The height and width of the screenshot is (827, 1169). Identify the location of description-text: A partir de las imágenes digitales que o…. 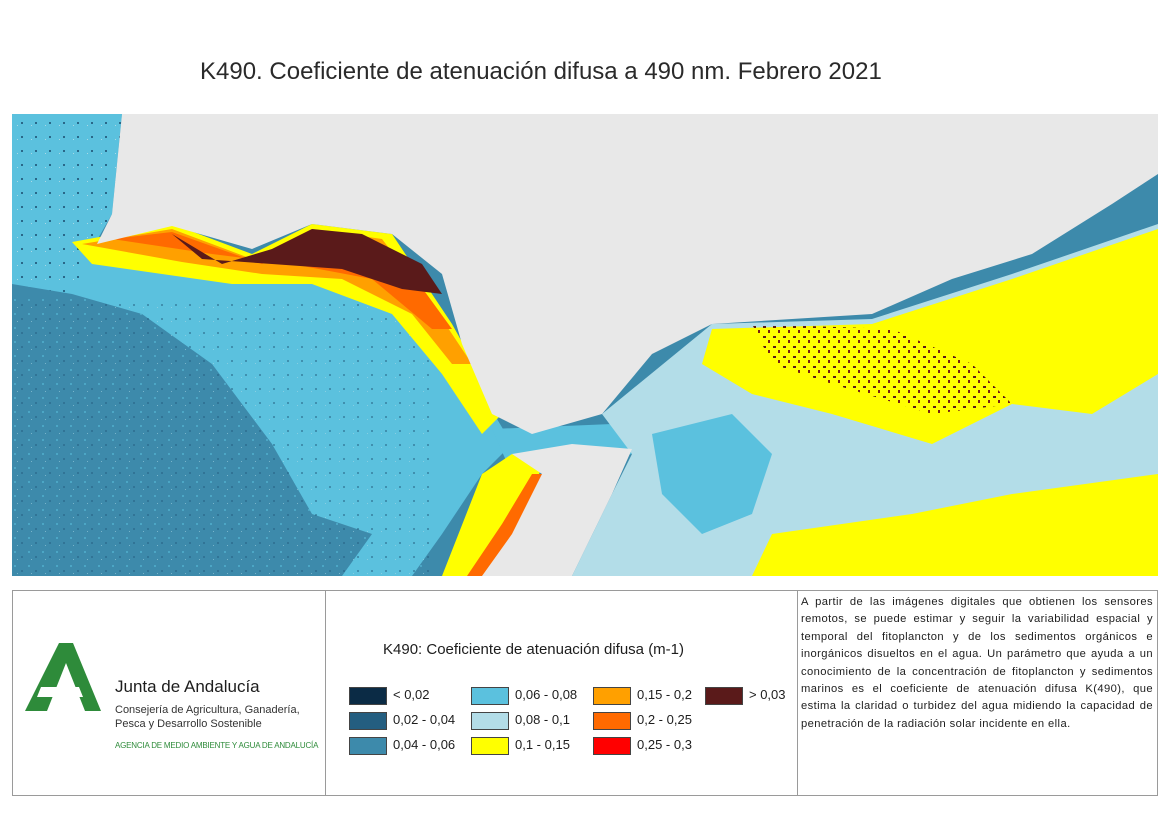
(977, 663).